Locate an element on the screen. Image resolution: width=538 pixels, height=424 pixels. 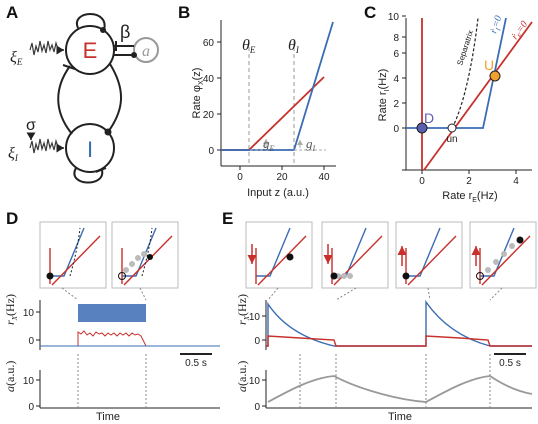
down-state-label: D is located at coordinates (429, 118).